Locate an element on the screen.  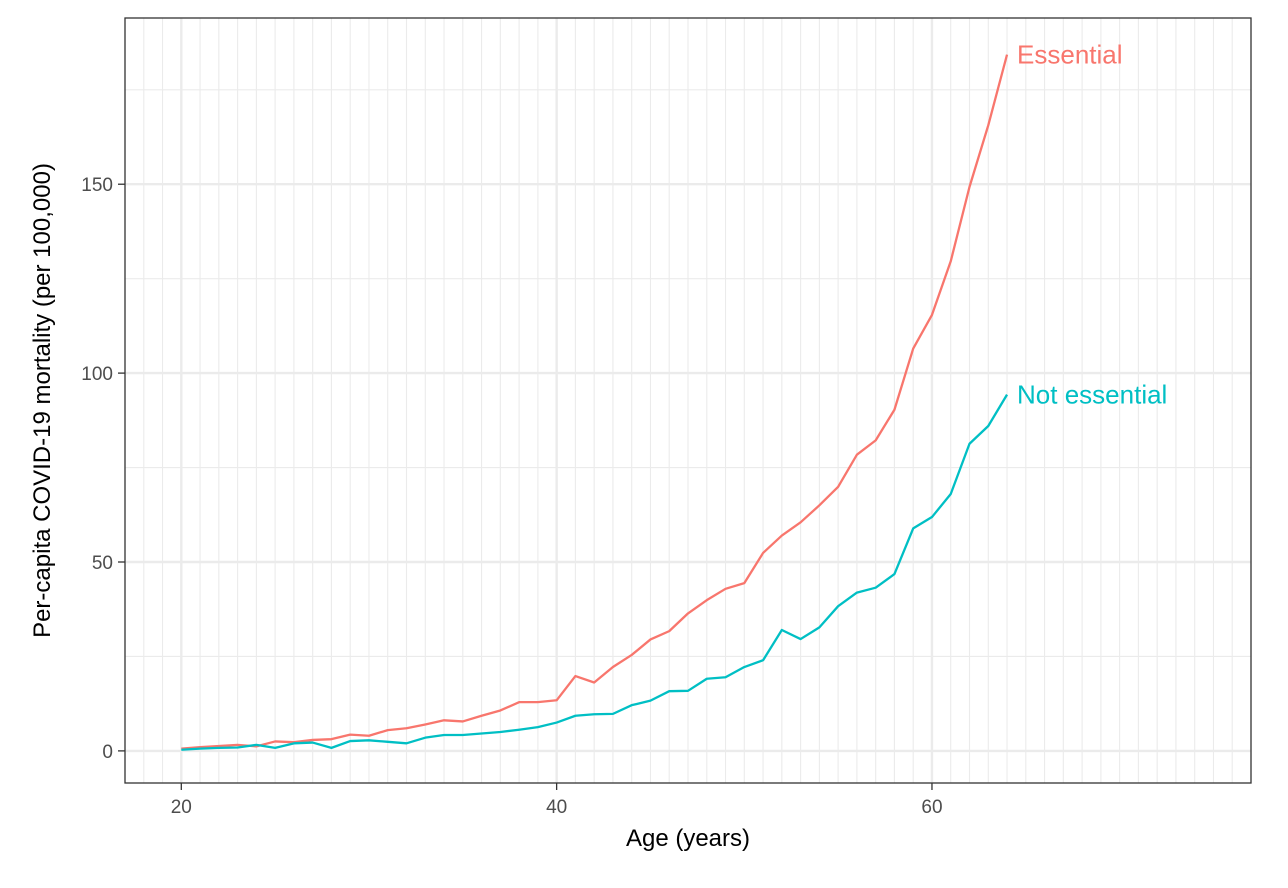
series-labels: Essential Not essential is located at coordinates (1092, 225).